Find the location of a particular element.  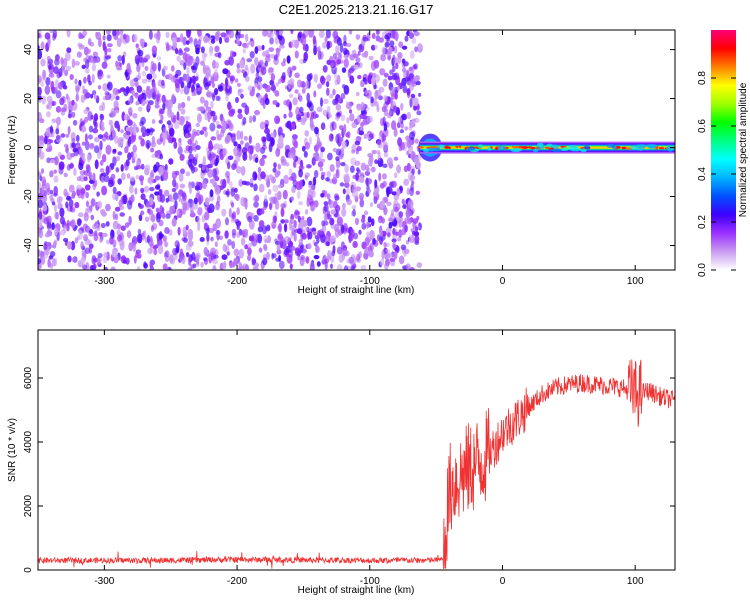

figure-title: C2E1.2025.213.21.16.G17 is located at coordinates (356, 9).